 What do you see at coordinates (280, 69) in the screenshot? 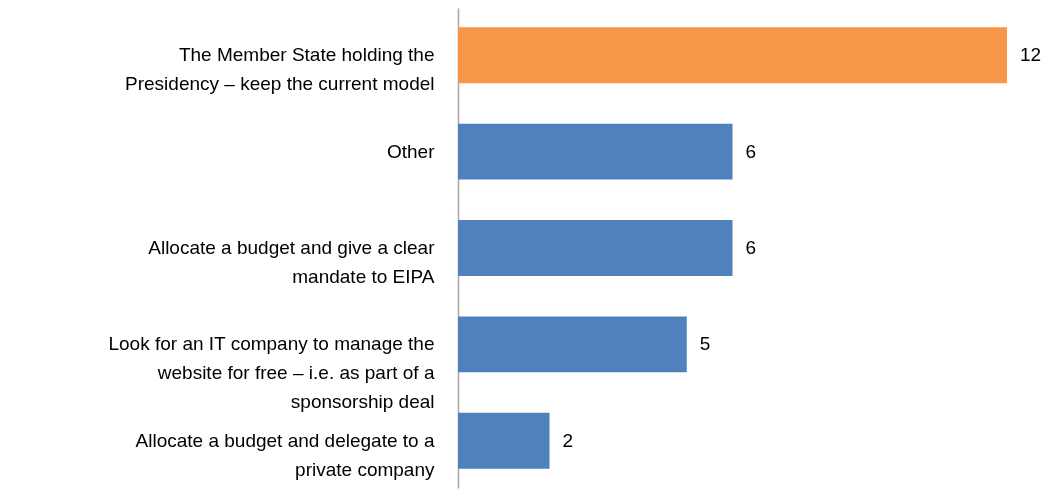
I see `y-tick-label: The Member State holding the Presidency – keep the current model` at bounding box center [280, 69].